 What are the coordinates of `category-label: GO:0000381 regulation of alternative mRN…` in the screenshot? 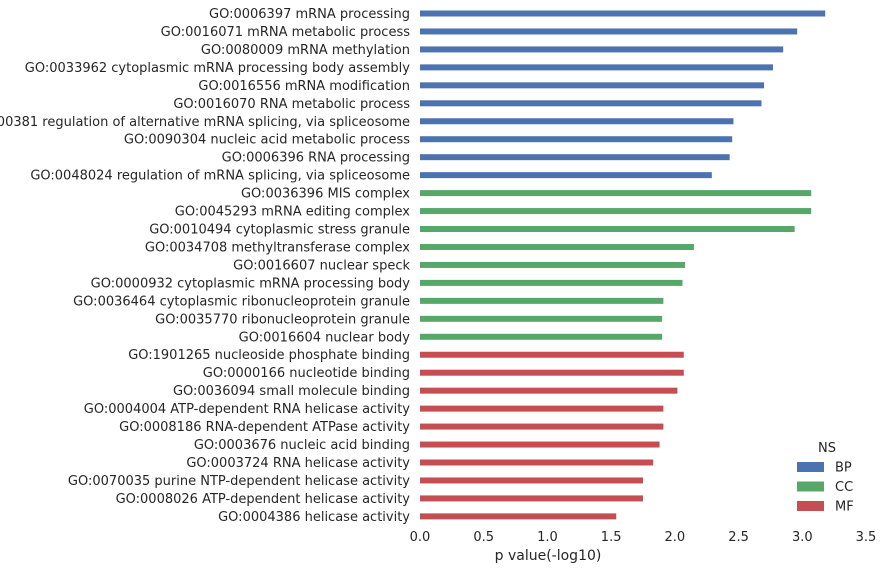 It's located at (205, 122).